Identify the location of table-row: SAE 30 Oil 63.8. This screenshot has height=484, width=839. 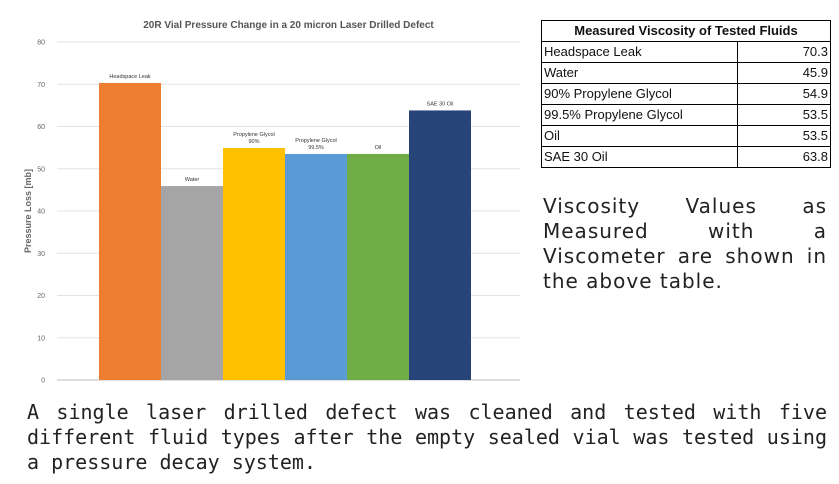
(686, 157).